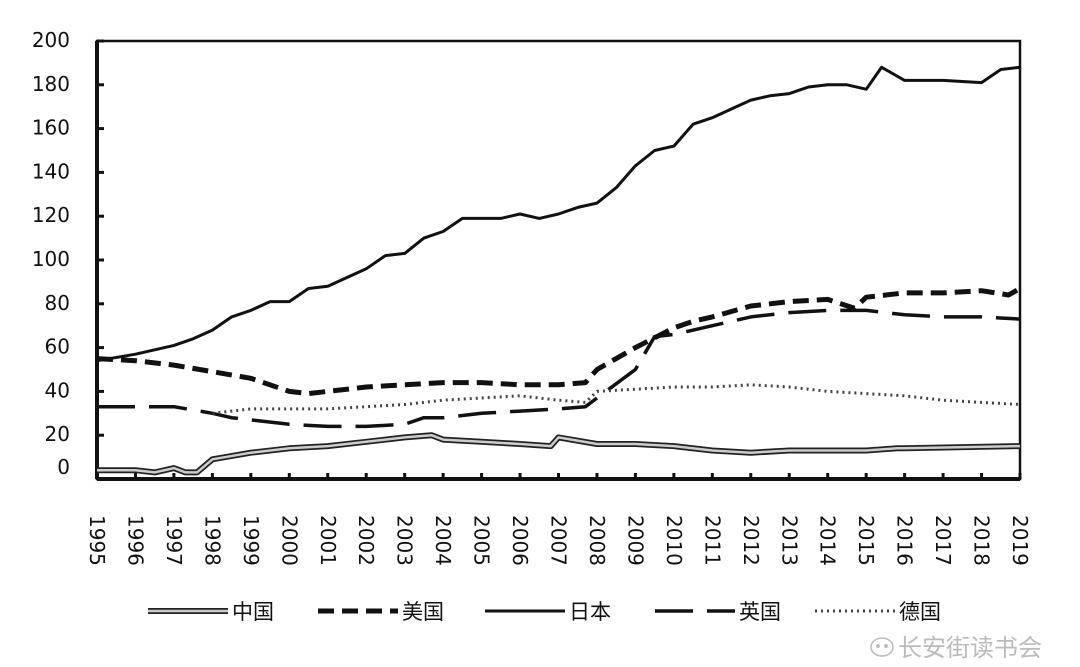  What do you see at coordinates (97, 540) in the screenshot?
I see `x-tick-label: 1995` at bounding box center [97, 540].